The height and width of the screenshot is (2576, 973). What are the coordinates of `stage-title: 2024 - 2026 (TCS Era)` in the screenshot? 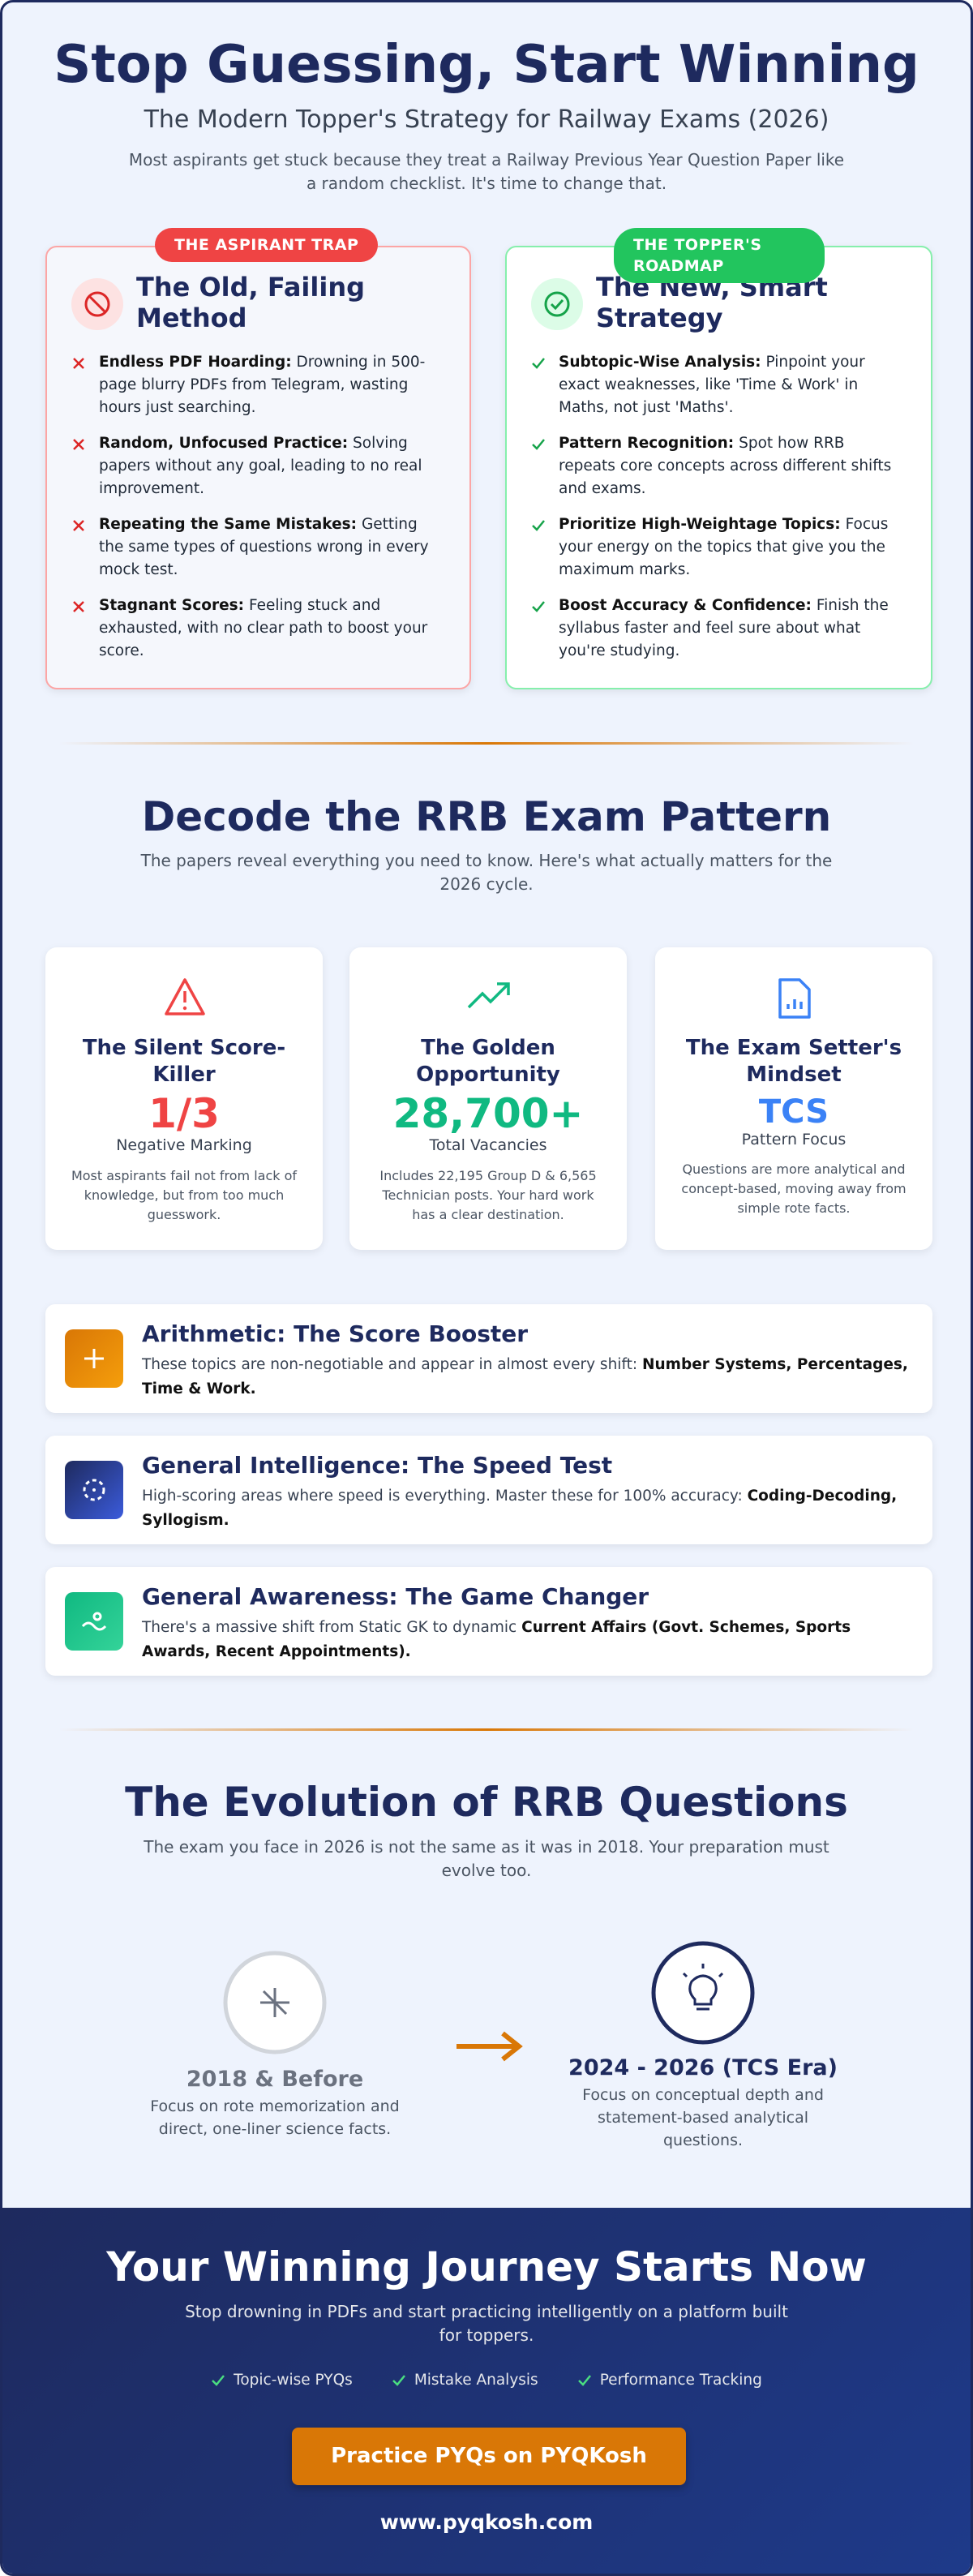 It's located at (703, 2067).